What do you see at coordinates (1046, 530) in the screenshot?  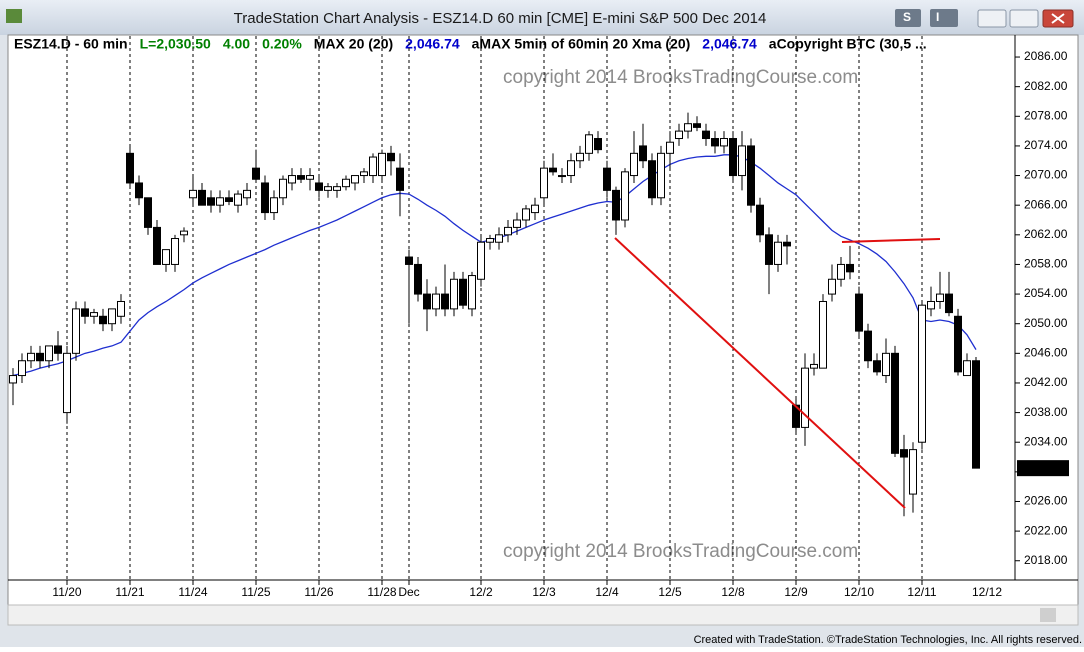 I see `y-tick-label: 2022.00` at bounding box center [1046, 530].